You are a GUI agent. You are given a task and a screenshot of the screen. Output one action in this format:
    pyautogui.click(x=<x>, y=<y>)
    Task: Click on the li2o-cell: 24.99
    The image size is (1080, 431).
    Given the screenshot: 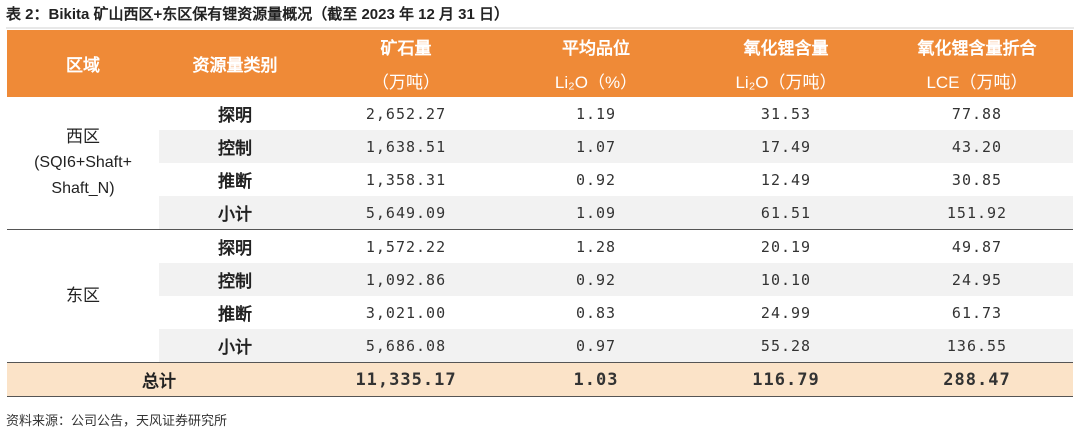 What is the action you would take?
    pyautogui.click(x=786, y=312)
    